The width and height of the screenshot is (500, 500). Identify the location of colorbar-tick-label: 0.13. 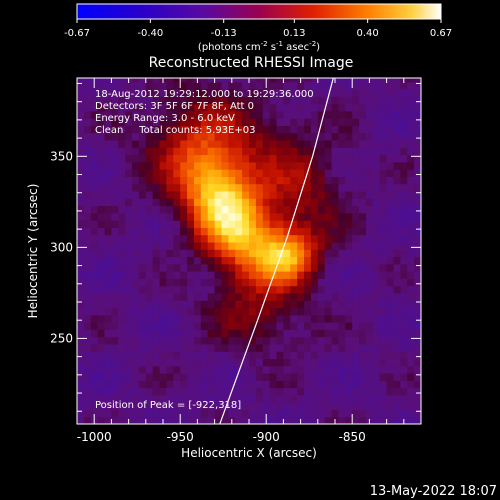
(294, 33).